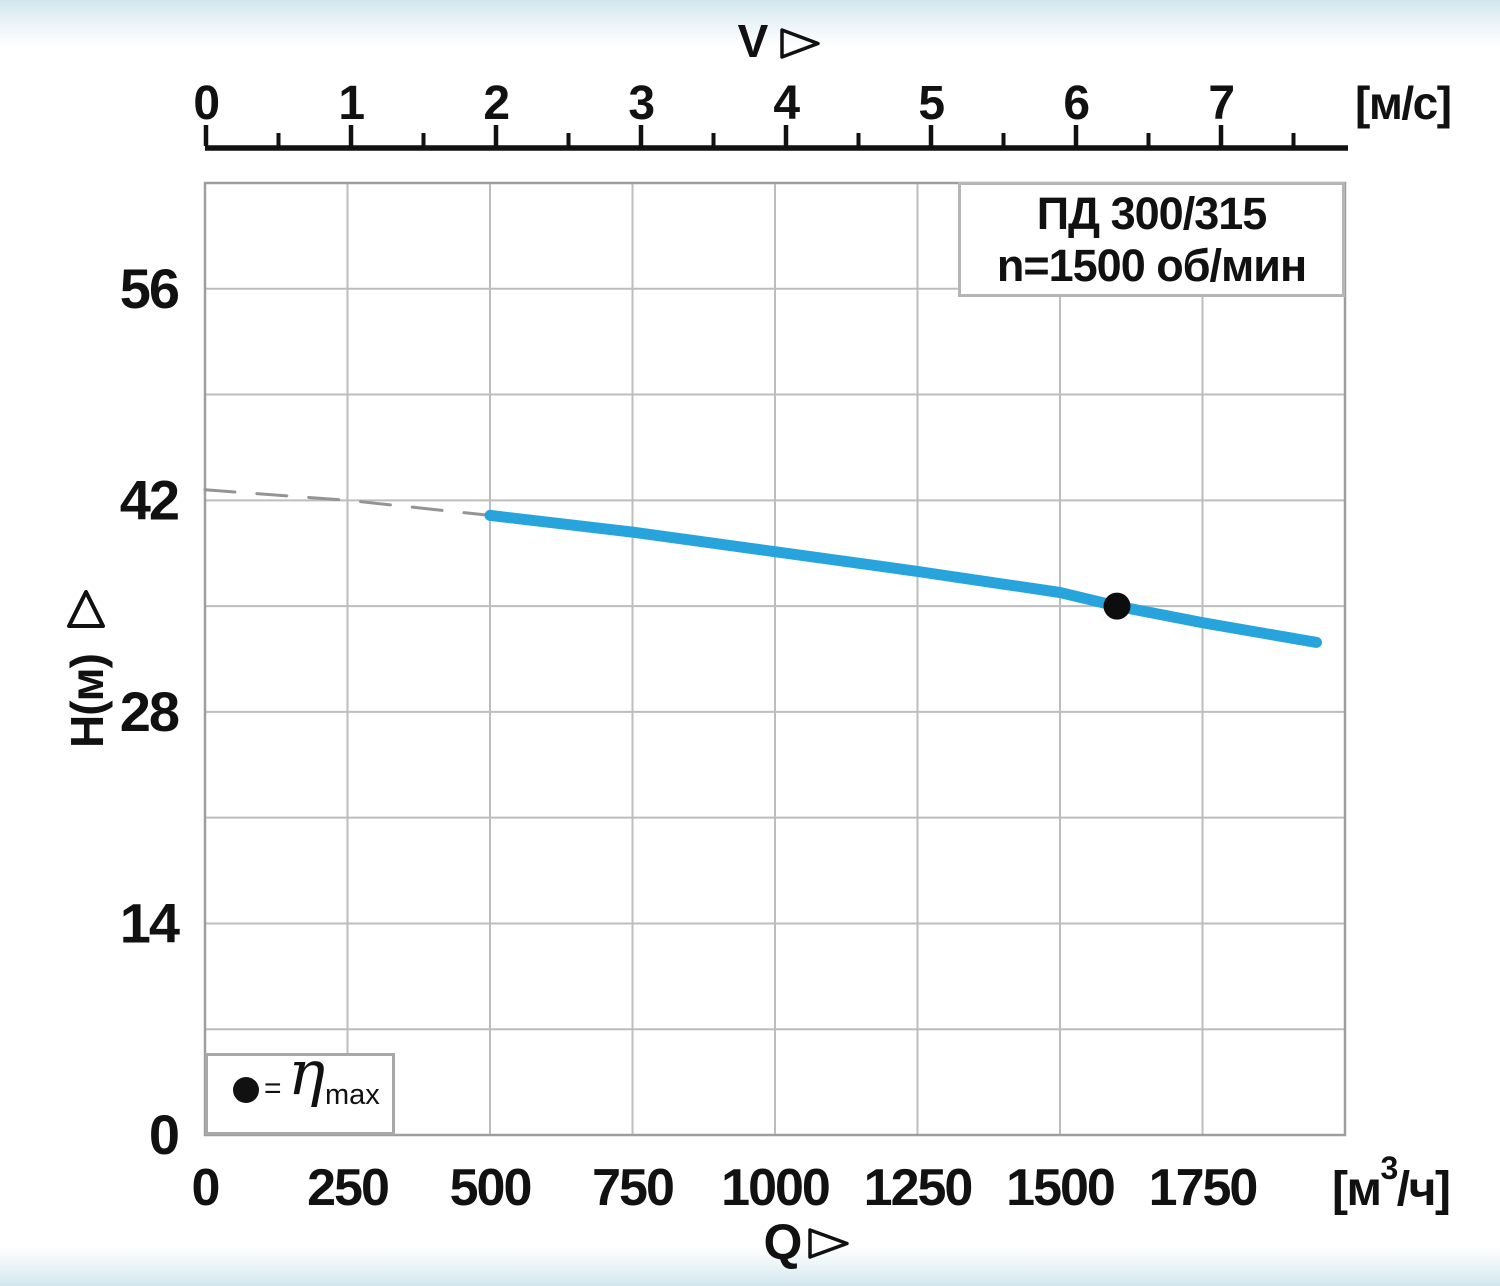 Image resolution: width=1500 pixels, height=1286 pixels. I want to click on x-axis-tick-label: 1500, so click(1060, 1188).